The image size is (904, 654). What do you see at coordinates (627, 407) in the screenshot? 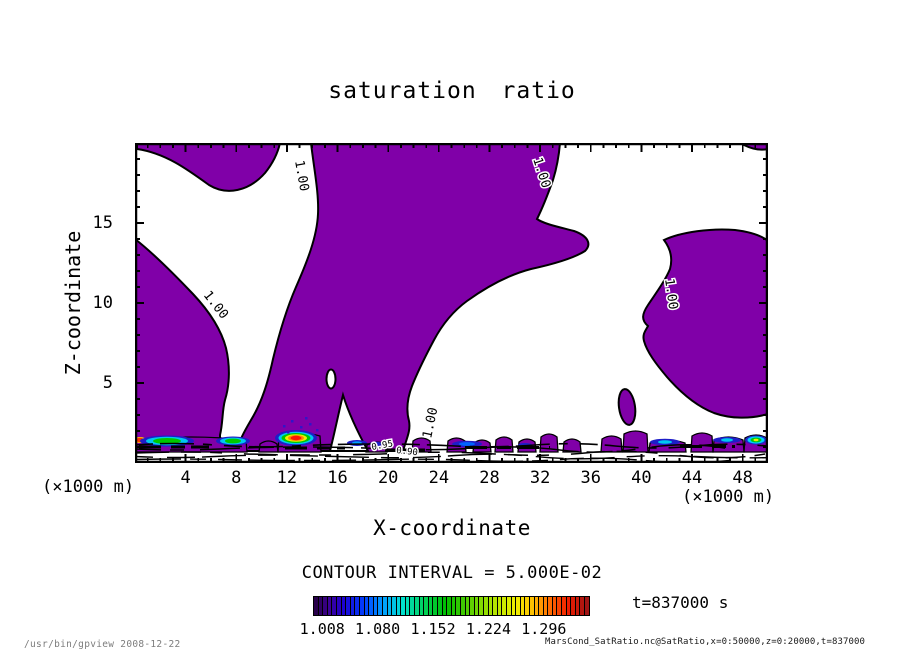
I see `purple-detached-blob` at bounding box center [627, 407].